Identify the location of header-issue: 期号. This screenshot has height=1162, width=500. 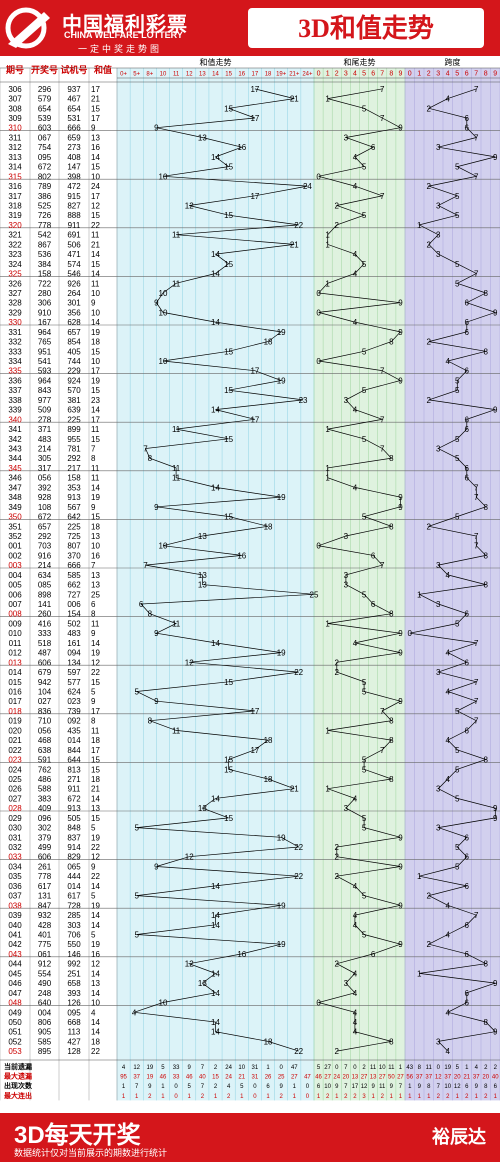
(15, 69).